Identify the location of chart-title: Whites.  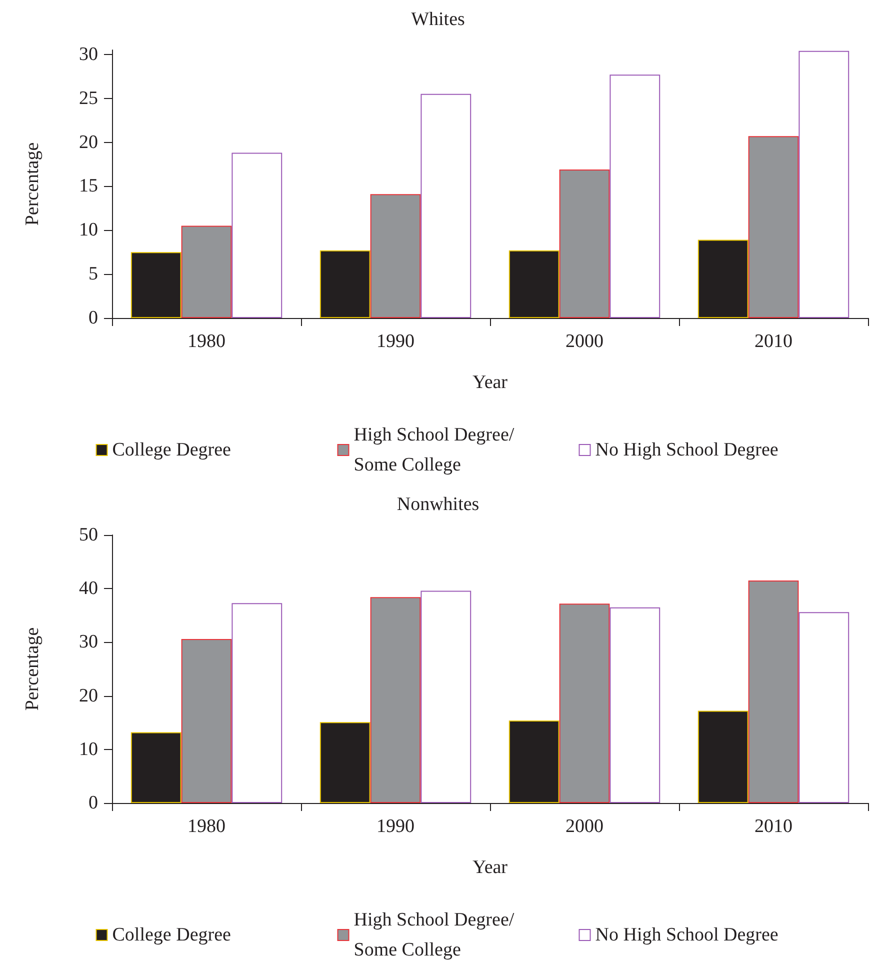
(438, 19).